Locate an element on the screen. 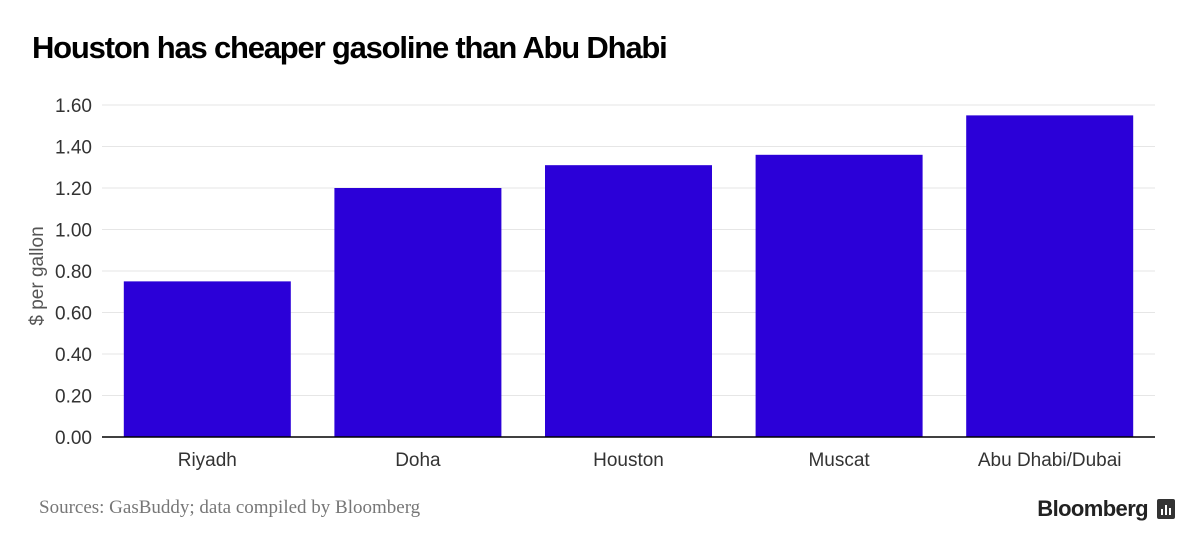 The height and width of the screenshot is (553, 1200). y-tick-label: 0.60 is located at coordinates (73, 314).